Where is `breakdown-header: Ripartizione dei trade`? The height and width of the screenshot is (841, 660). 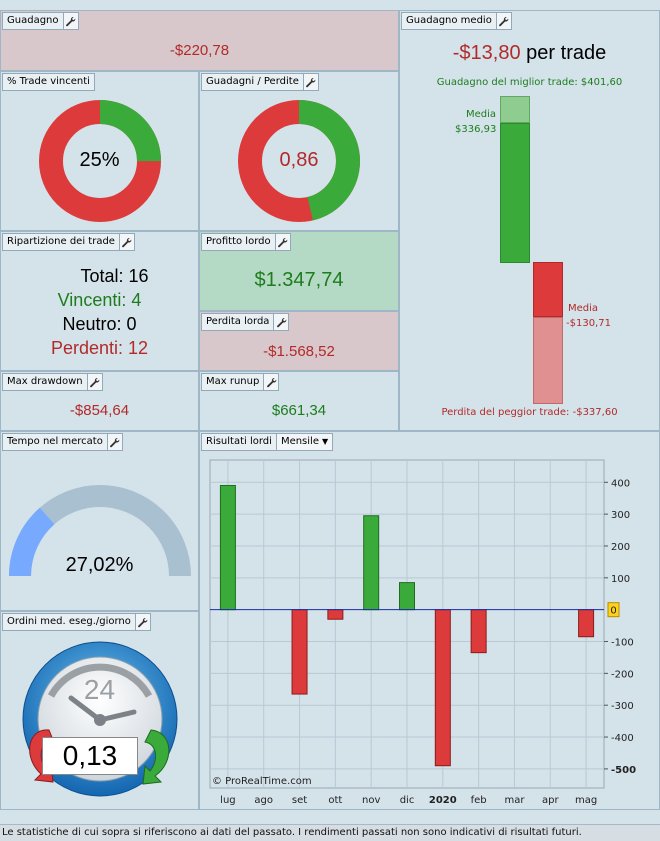 breakdown-header: Ripartizione dei trade is located at coordinates (68, 242).